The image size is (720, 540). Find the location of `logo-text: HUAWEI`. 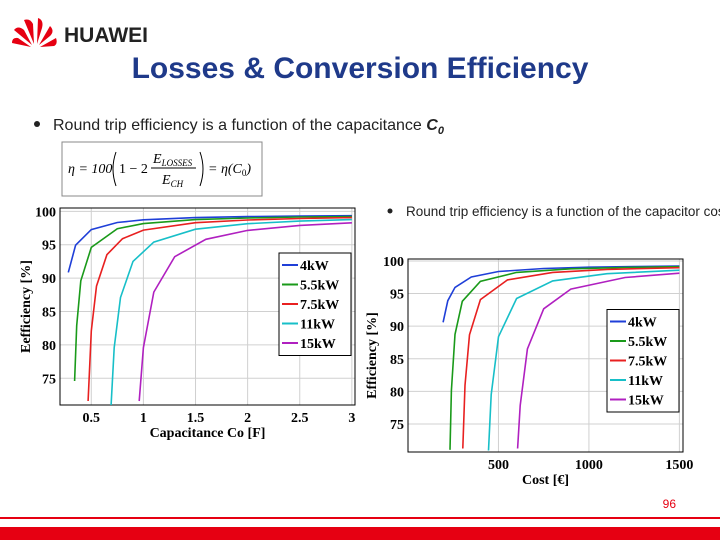

logo-text: HUAWEI is located at coordinates (106, 35).